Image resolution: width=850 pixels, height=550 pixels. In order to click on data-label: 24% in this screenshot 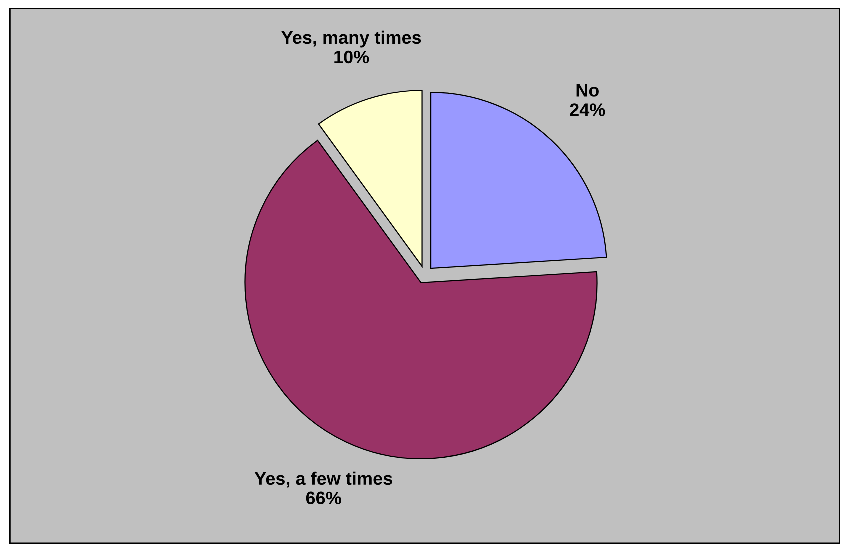, I will do `click(588, 110)`.